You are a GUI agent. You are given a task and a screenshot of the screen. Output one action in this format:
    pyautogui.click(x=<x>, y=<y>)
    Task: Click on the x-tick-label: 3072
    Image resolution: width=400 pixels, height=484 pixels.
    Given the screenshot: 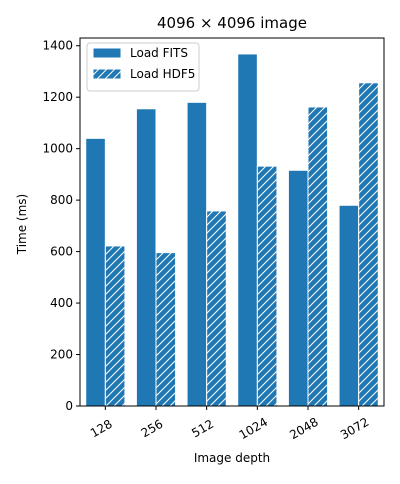 What is the action you would take?
    pyautogui.click(x=354, y=428)
    